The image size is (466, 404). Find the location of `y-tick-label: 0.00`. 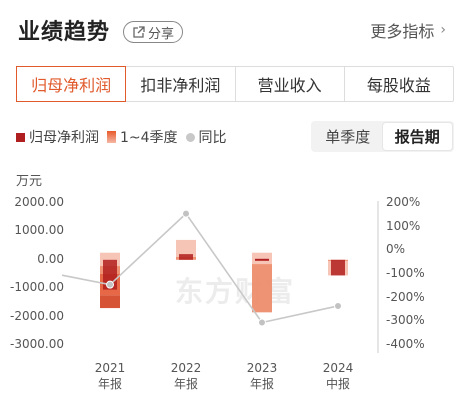

y-tick-label: 0.00 is located at coordinates (50, 258).